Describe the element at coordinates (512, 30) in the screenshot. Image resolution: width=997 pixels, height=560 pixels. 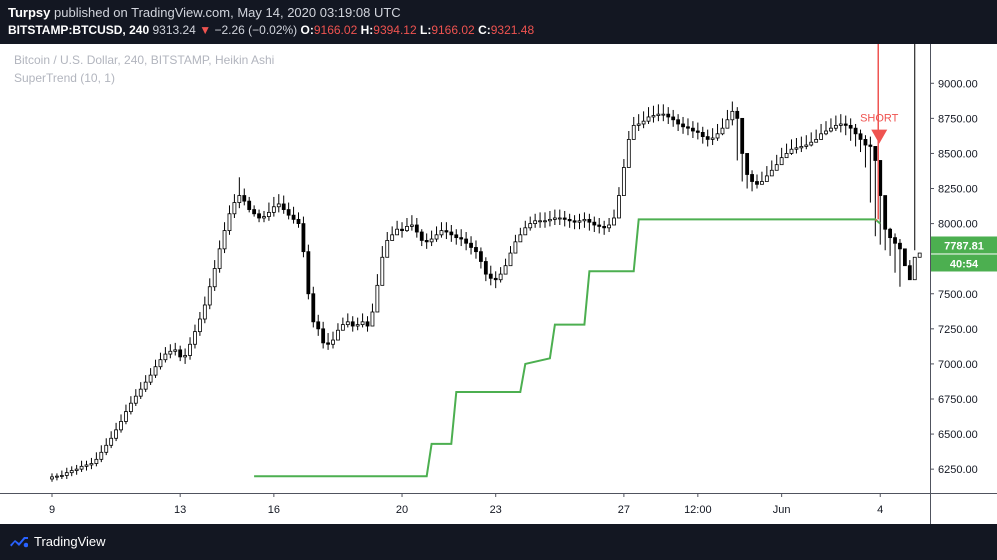
I see `close-value: 9321.48` at that location.